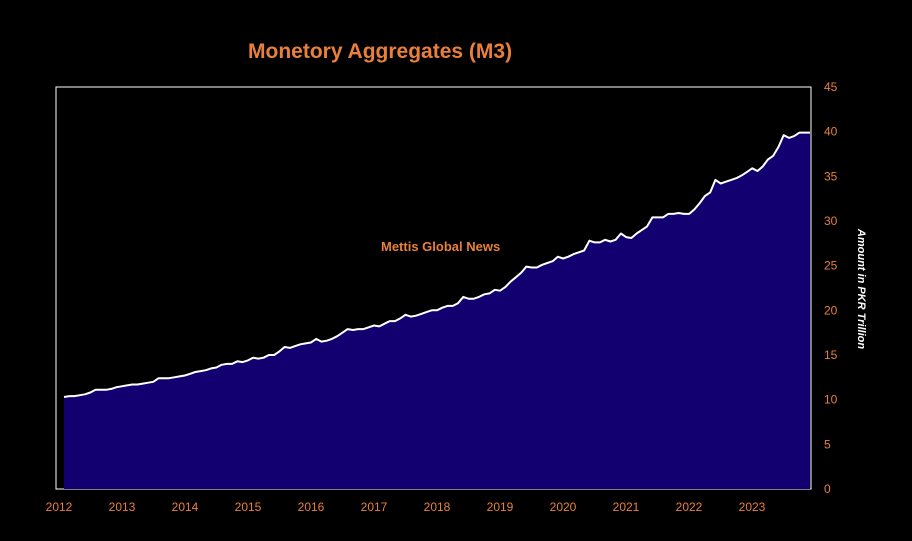 This screenshot has width=912, height=541. I want to click on x-tick-label: 2012, so click(59, 507).